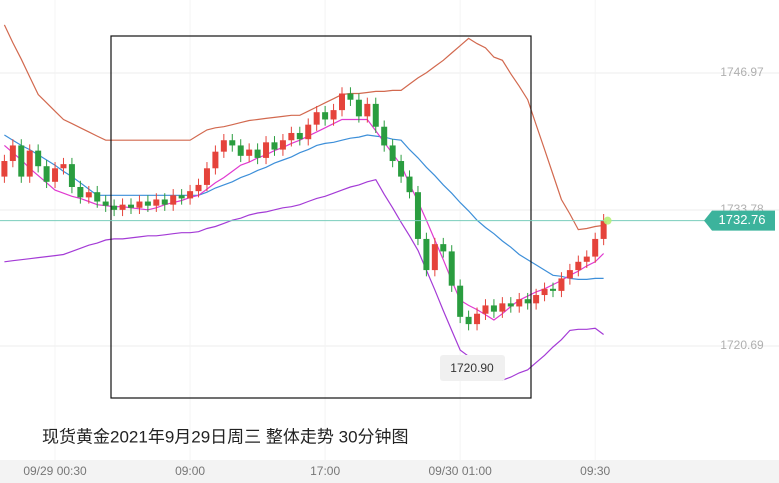 The image size is (779, 483). Describe the element at coordinates (742, 72) in the screenshot. I see `y-tick-label: 1746.97` at that location.